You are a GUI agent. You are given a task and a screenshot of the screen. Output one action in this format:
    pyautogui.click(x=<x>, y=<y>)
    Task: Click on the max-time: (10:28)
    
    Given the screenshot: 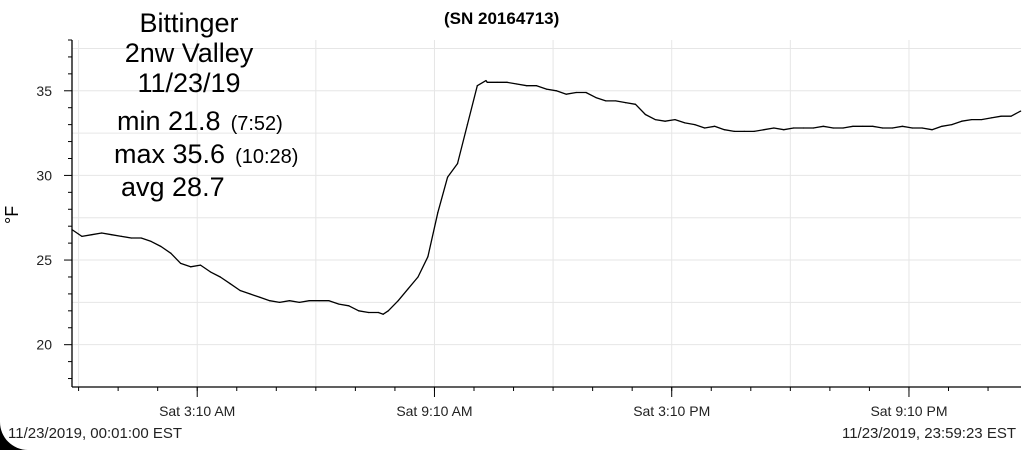 What is the action you would take?
    pyautogui.click(x=267, y=157)
    